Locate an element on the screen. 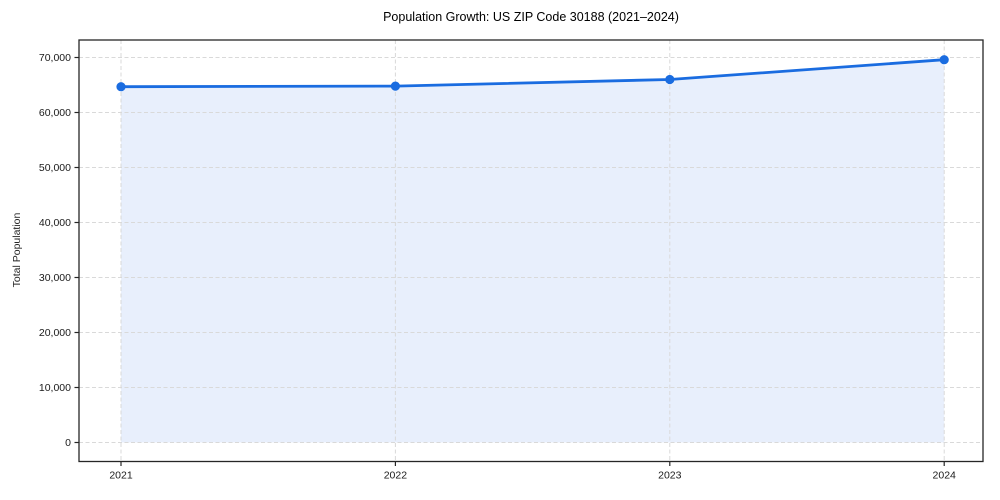 The image size is (1000, 500). y-tick-label: 40,000 is located at coordinates (55, 223).